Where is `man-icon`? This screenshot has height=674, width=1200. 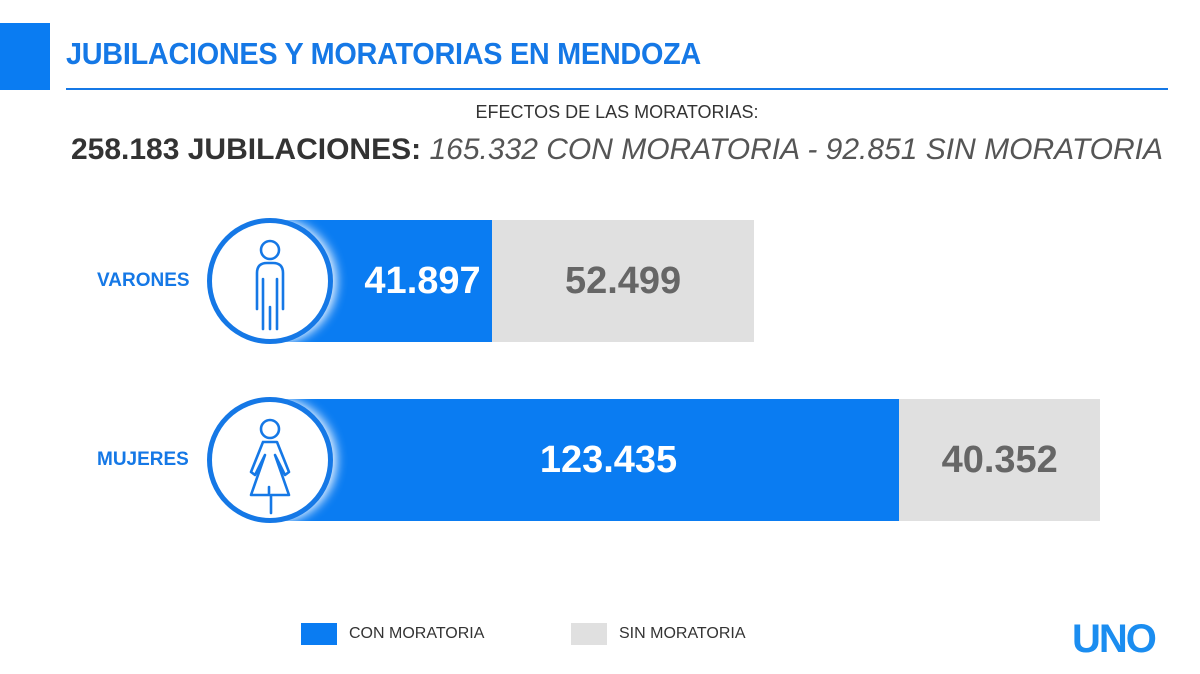 man-icon is located at coordinates (270, 285).